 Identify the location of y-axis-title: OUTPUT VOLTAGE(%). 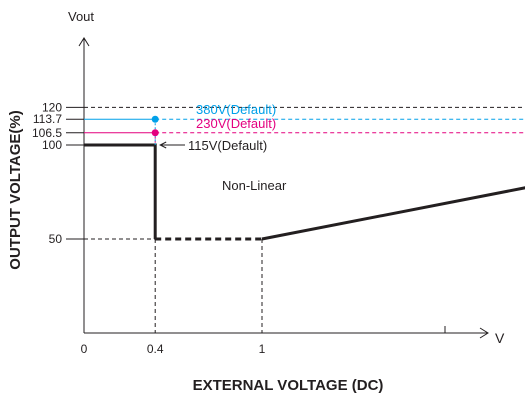
(15, 189).